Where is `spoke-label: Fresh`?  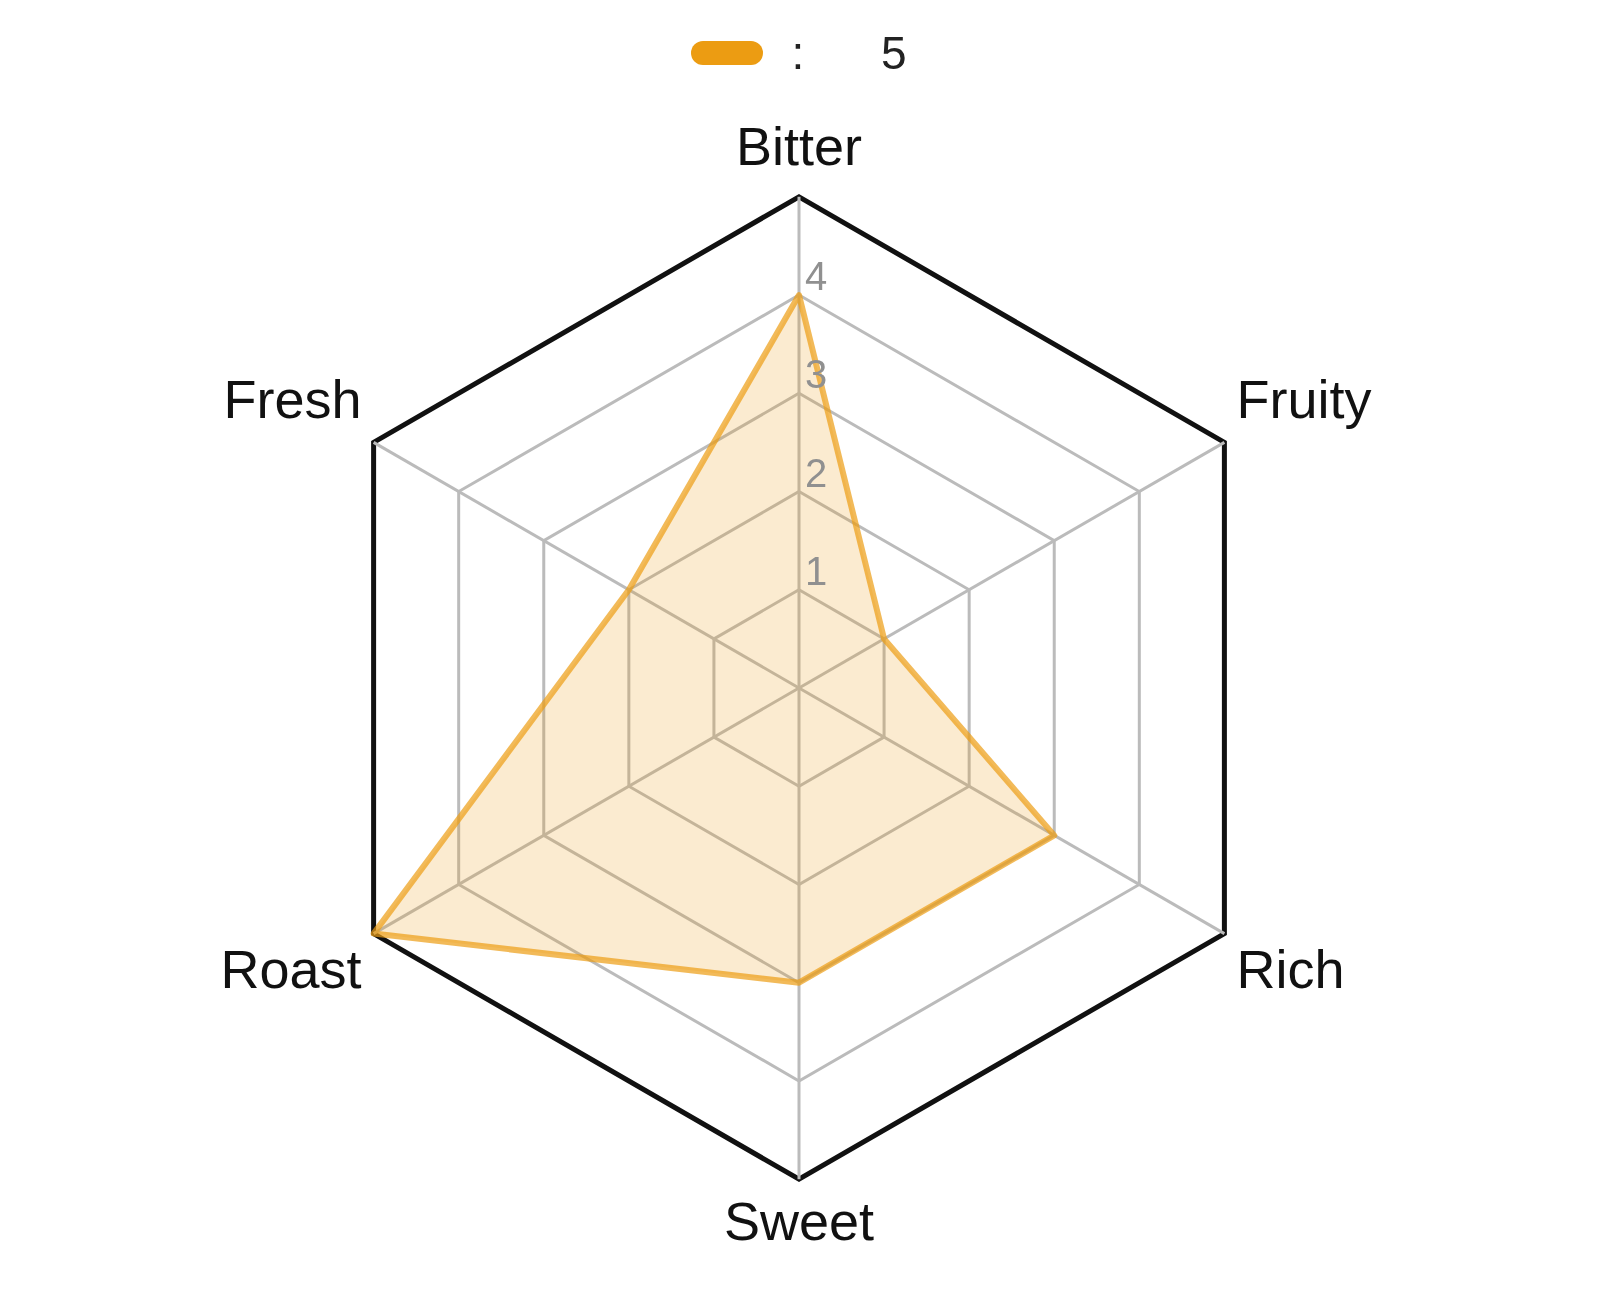 spoke-label: Fresh is located at coordinates (292, 398).